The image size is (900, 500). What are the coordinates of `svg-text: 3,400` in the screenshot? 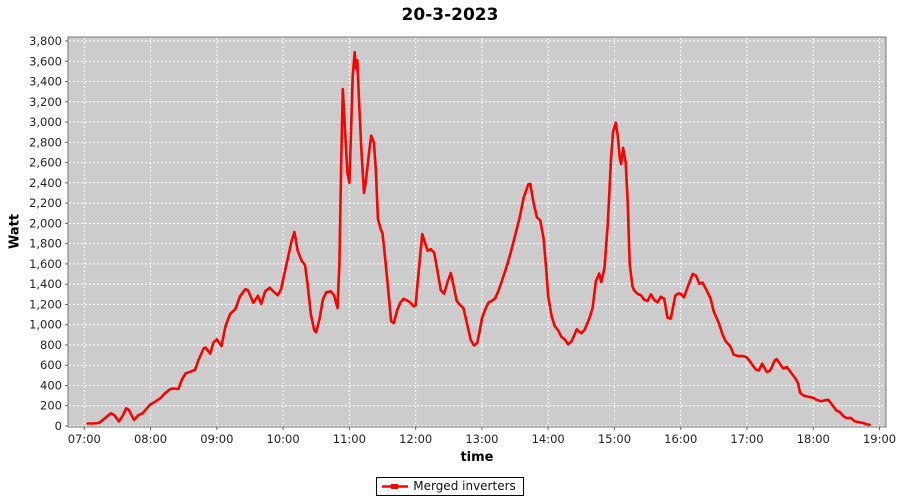 It's located at (45, 82).